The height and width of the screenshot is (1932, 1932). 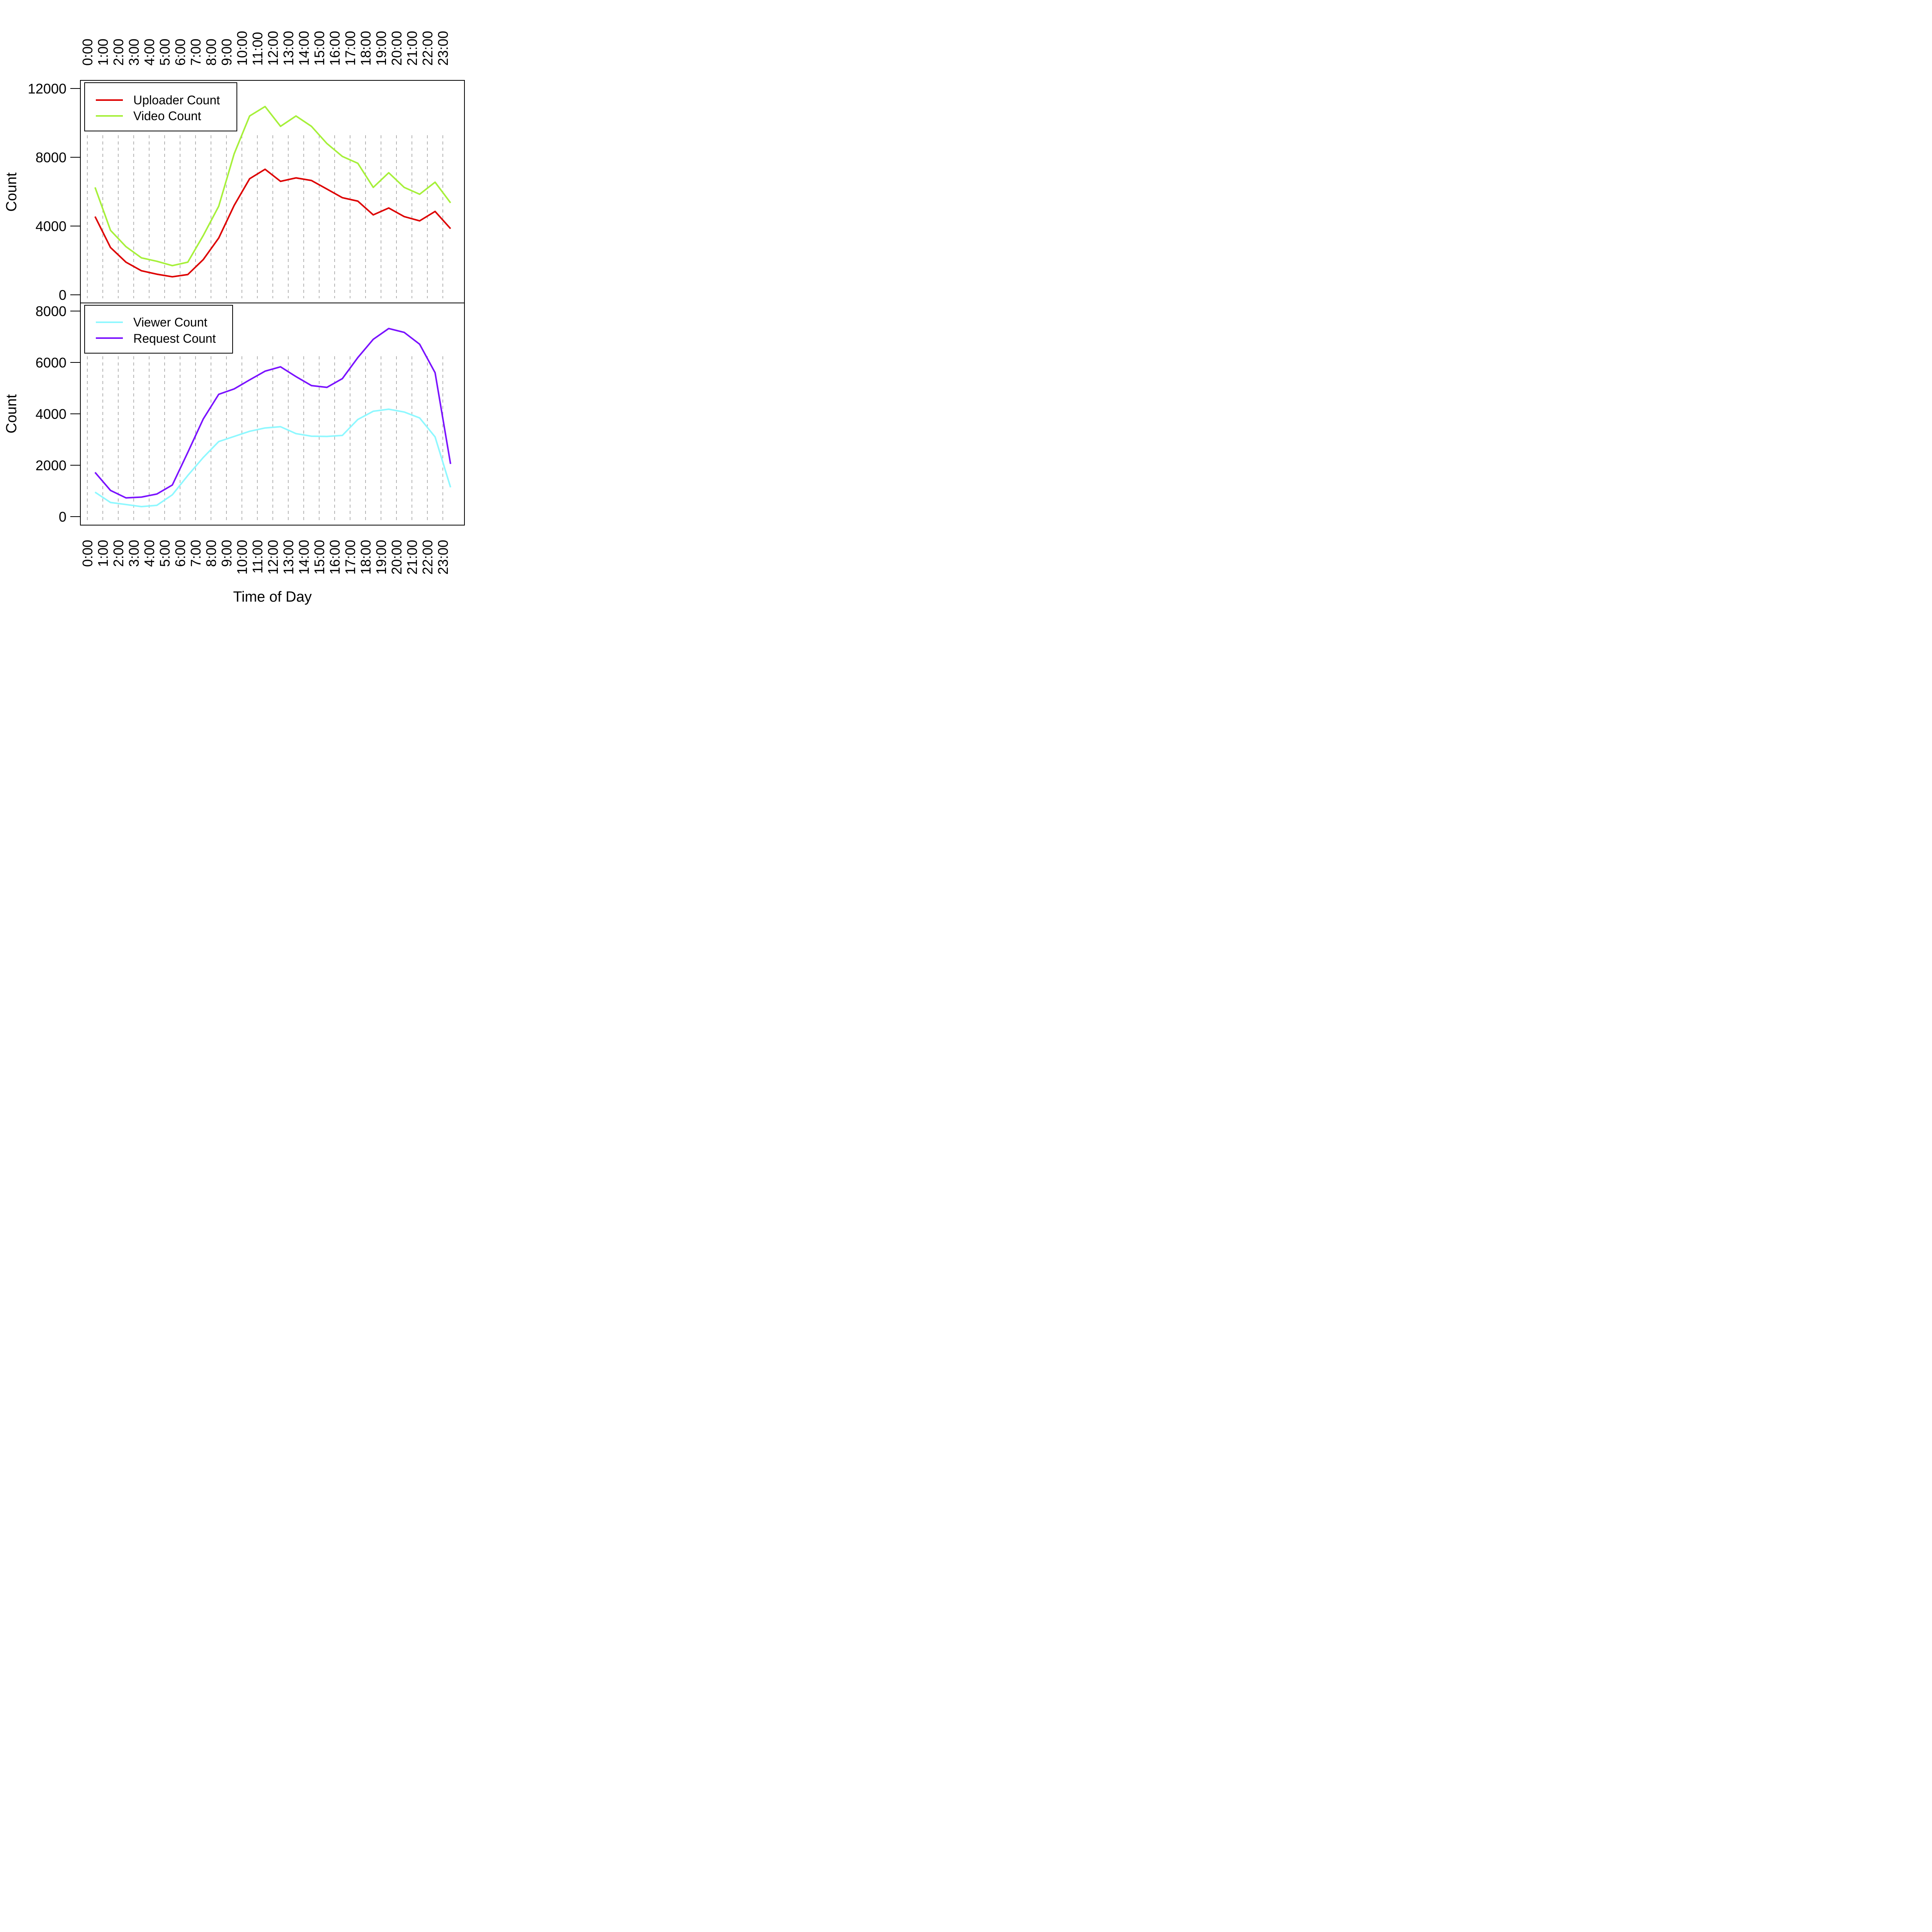 I want to click on y-tick-label-p2-2000: 2000, so click(x=51, y=465).